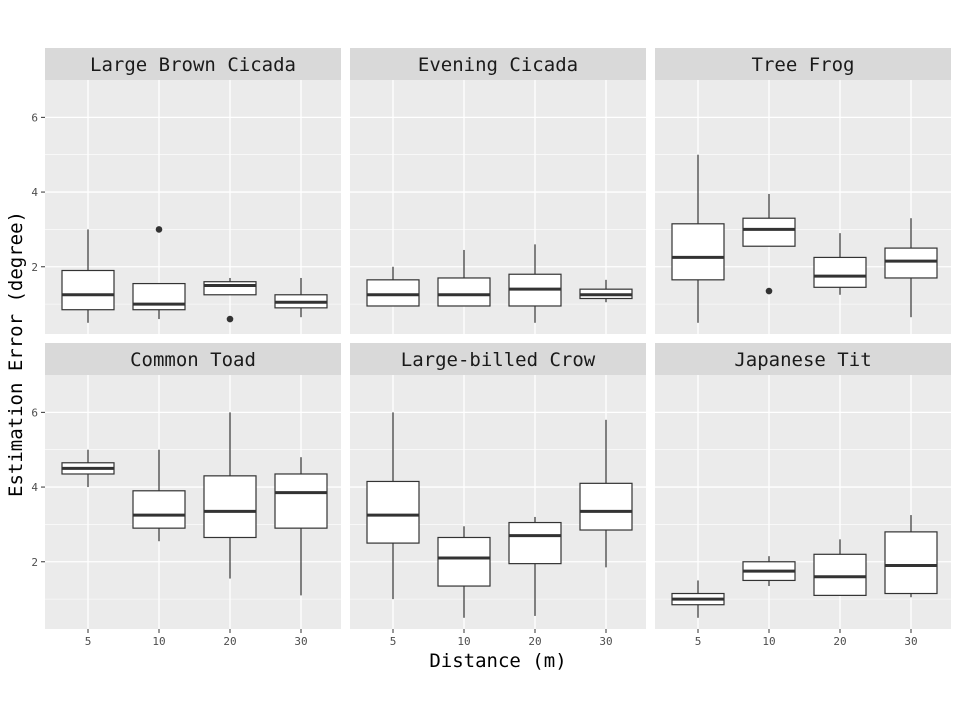 The width and height of the screenshot is (960, 720). I want to click on facet-title: Large Brown Cicada, so click(193, 65).